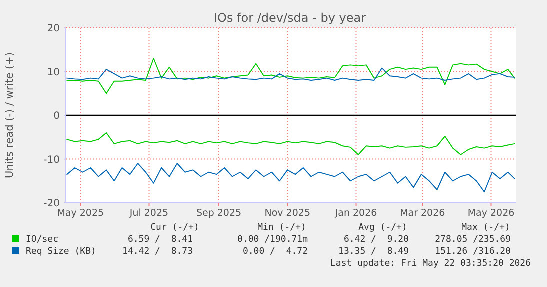 The image size is (547, 287). Describe the element at coordinates (52, 204) in the screenshot. I see `y-tick-label: -20` at that location.